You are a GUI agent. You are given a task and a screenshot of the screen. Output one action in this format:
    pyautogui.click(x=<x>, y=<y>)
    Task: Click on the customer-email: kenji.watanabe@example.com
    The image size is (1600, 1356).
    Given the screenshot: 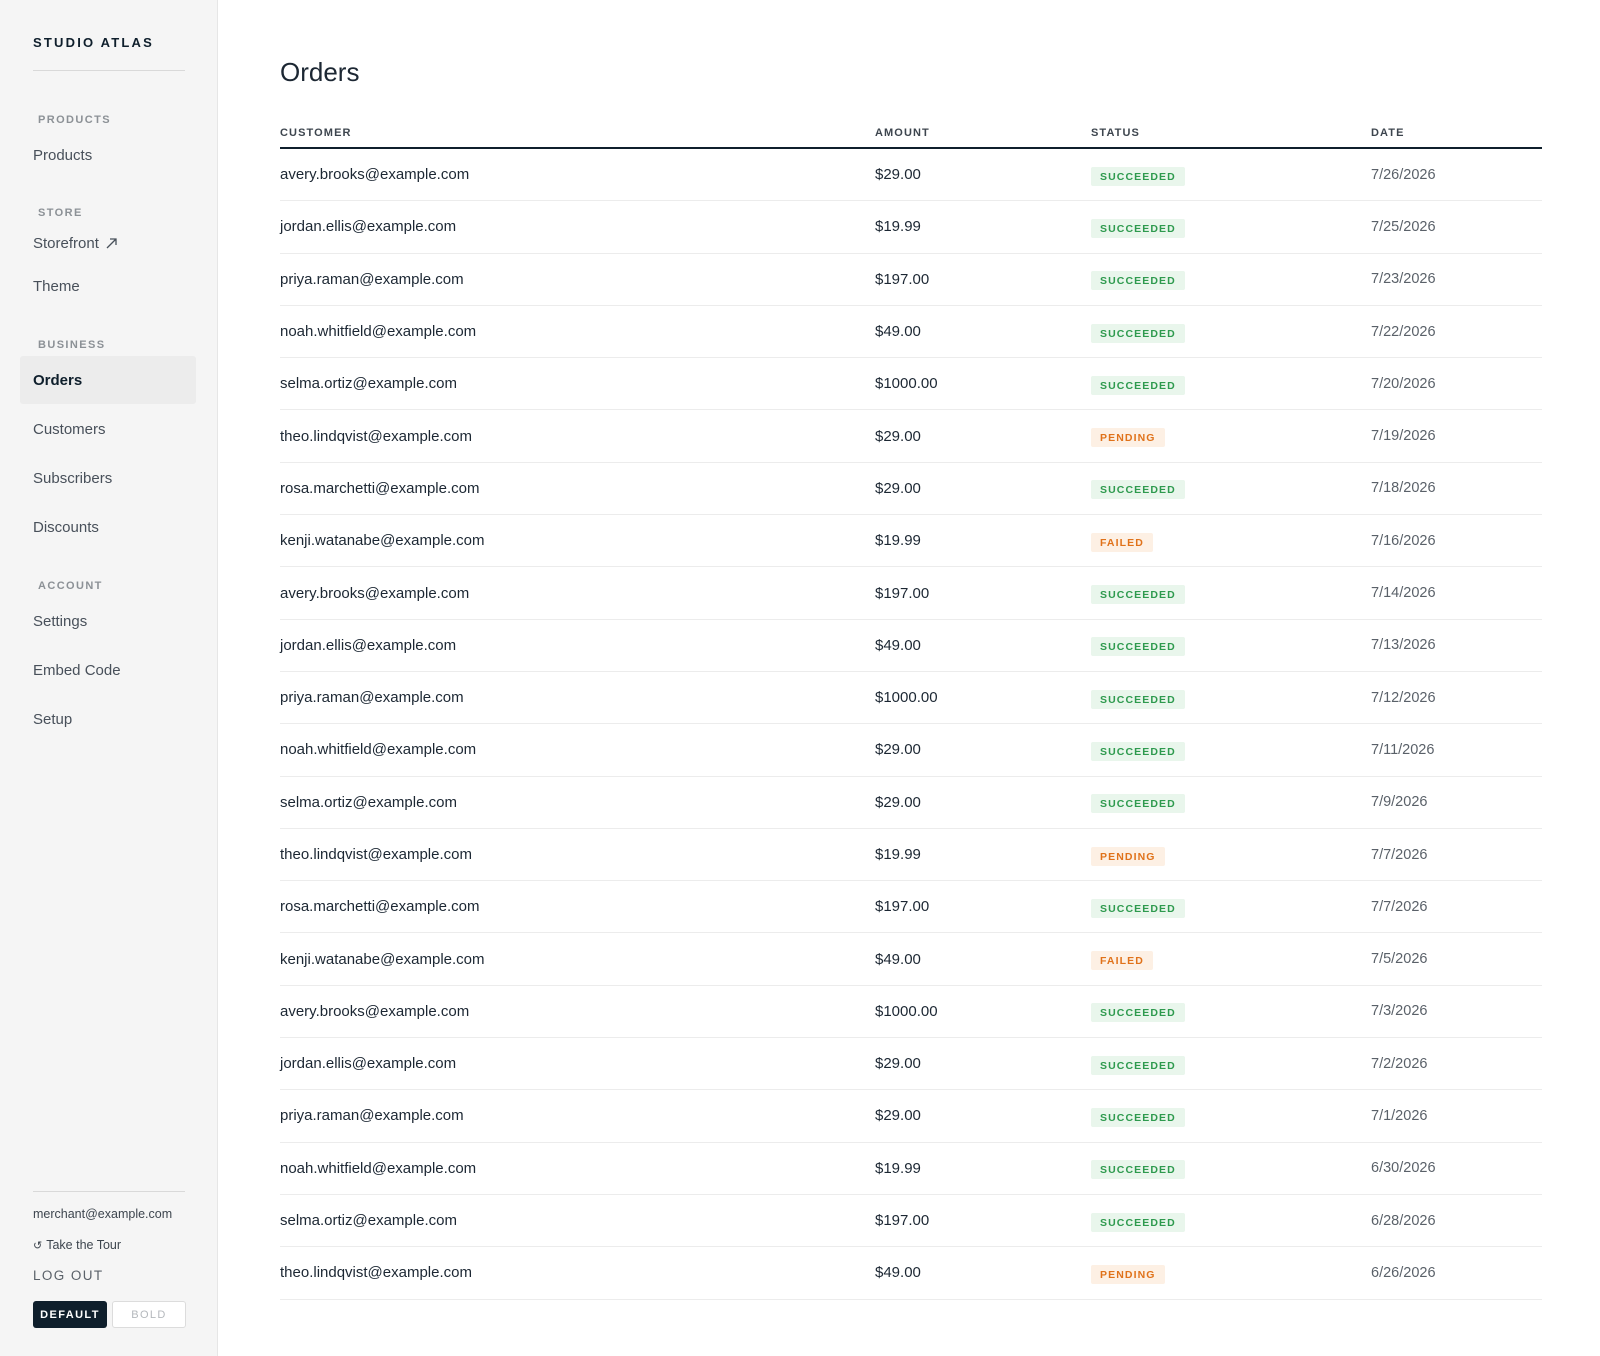 What is the action you would take?
    pyautogui.click(x=382, y=959)
    